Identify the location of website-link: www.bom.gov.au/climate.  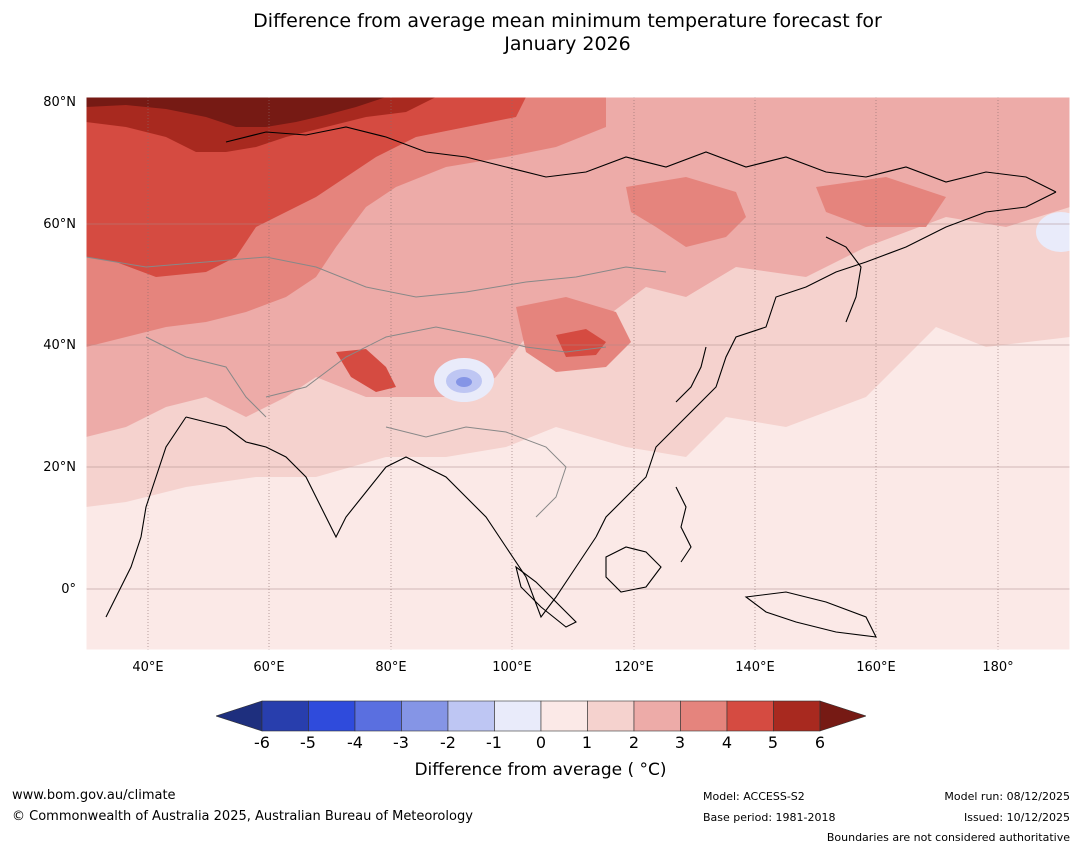
(94, 795).